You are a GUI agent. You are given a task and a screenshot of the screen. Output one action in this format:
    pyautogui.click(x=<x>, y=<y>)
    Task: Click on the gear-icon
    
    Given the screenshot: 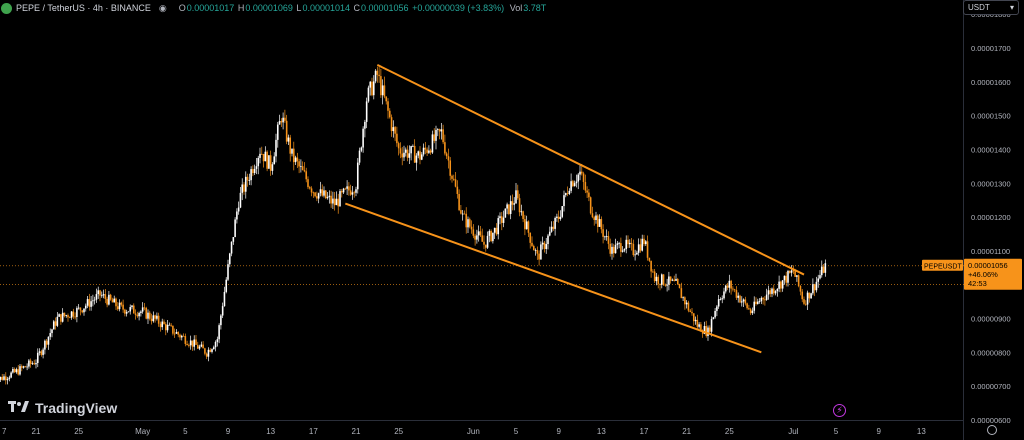 What is the action you would take?
    pyautogui.click(x=992, y=430)
    